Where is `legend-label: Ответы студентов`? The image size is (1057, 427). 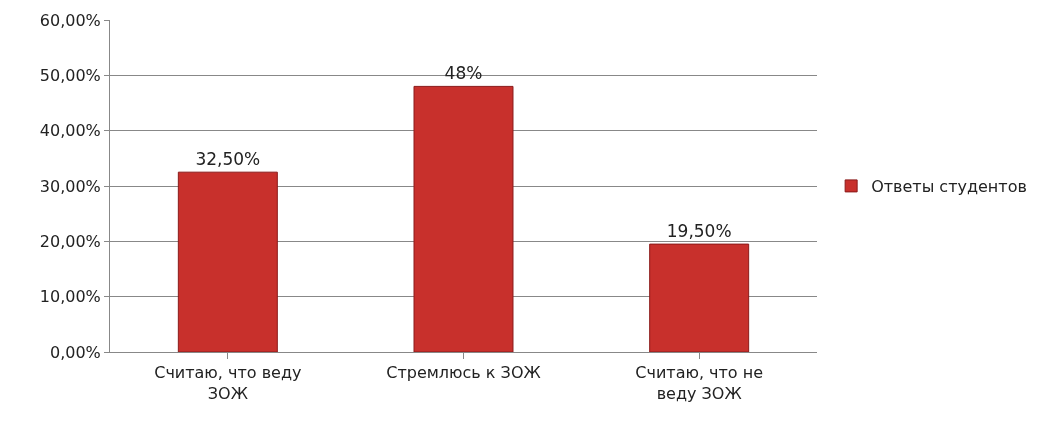 legend-label: Ответы студентов is located at coordinates (949, 187).